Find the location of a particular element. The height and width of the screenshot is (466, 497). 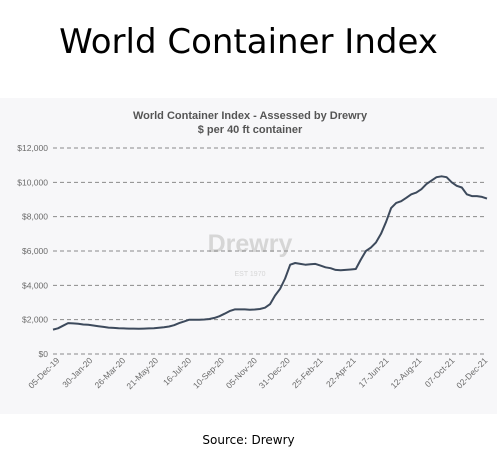

source-caption: Source: Drewry is located at coordinates (248, 440).